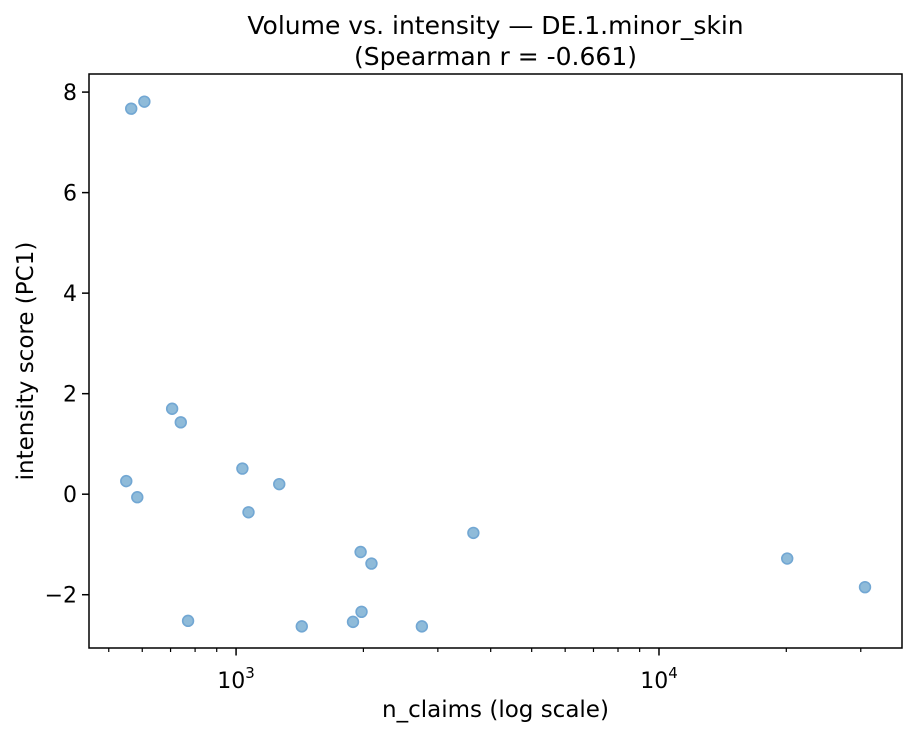 This screenshot has width=917, height=736. Describe the element at coordinates (70, 194) in the screenshot. I see `y-tick-label: 6` at that location.